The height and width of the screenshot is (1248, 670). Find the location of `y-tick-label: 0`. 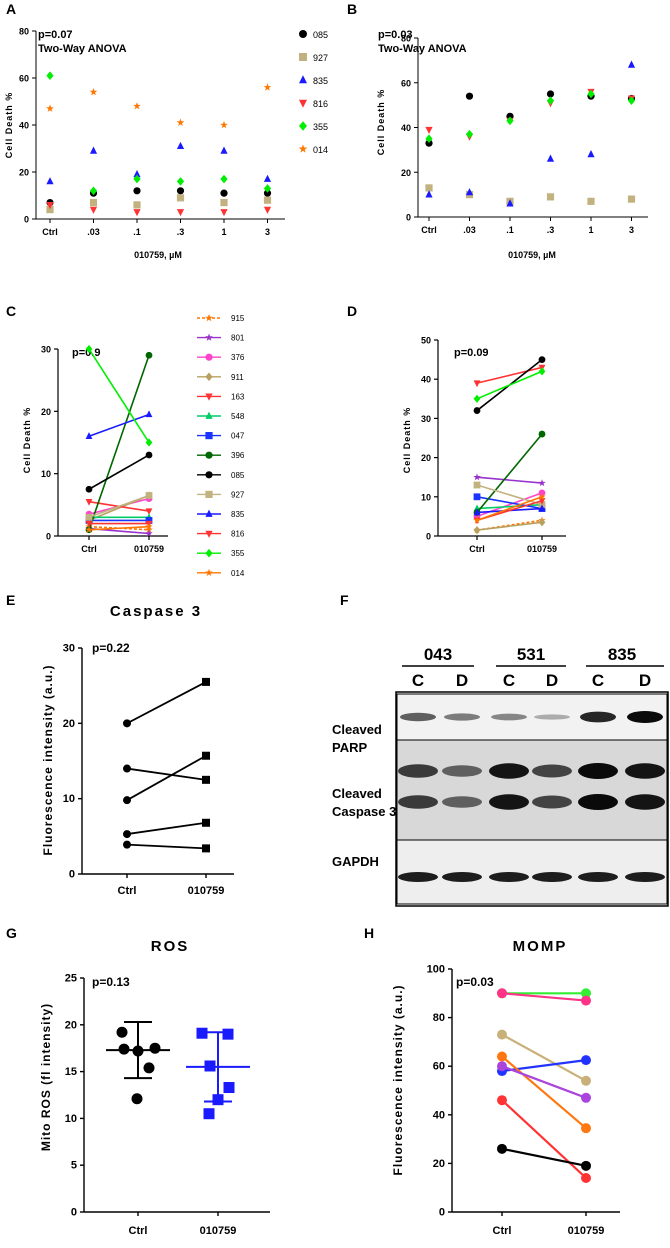

y-tick-label: 0 is located at coordinates (26, 220).